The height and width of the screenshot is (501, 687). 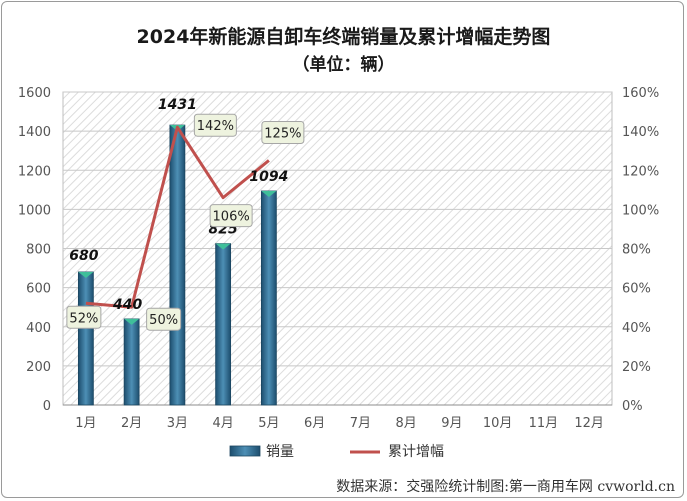 What do you see at coordinates (127, 305) in the screenshot?
I see `bar-value-label: 440` at bounding box center [127, 305].